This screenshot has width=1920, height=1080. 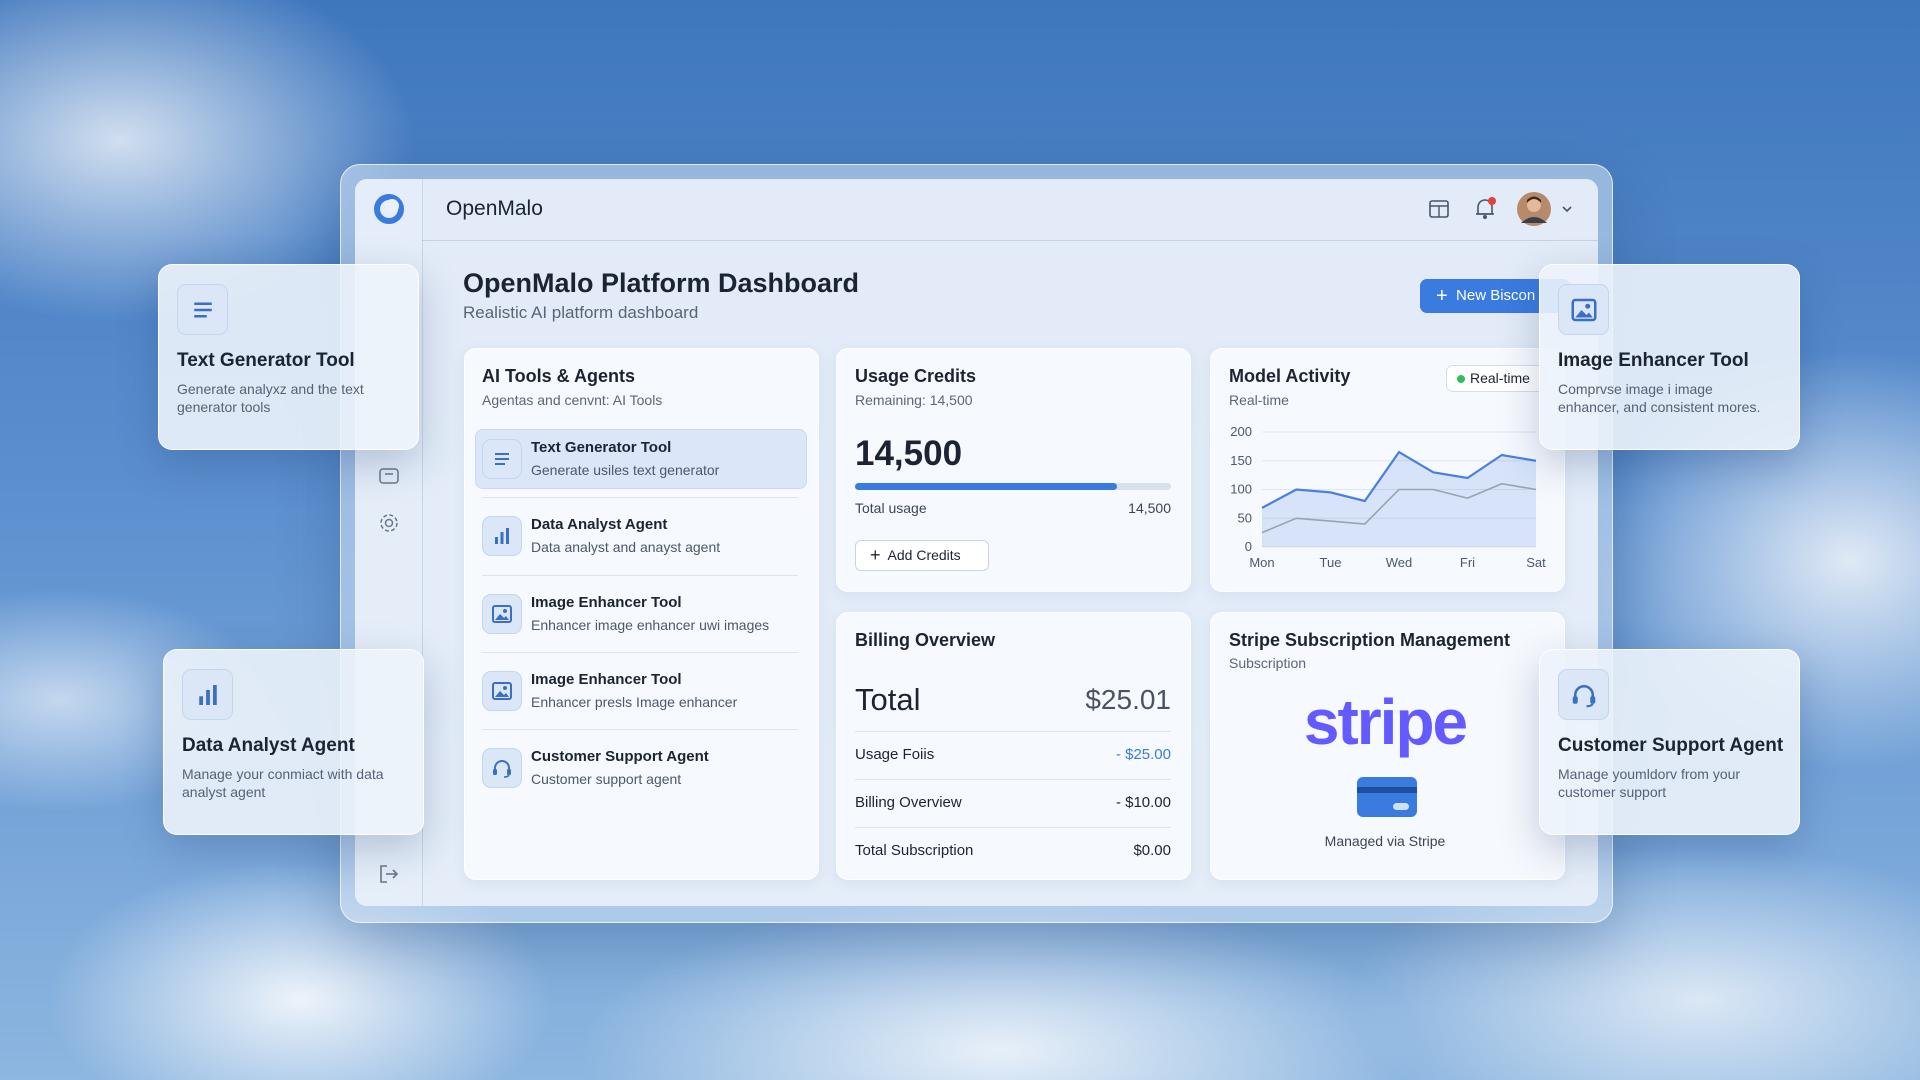 I want to click on badge-label: Real-time, so click(x=1500, y=378).